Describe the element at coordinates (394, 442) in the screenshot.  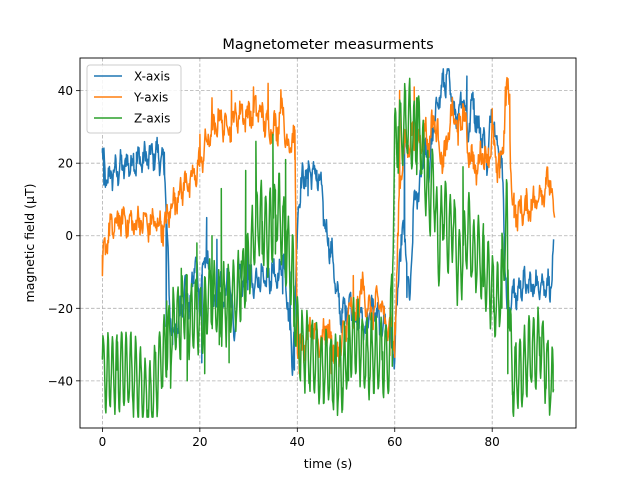
I see `x-tick-label: 60` at that location.